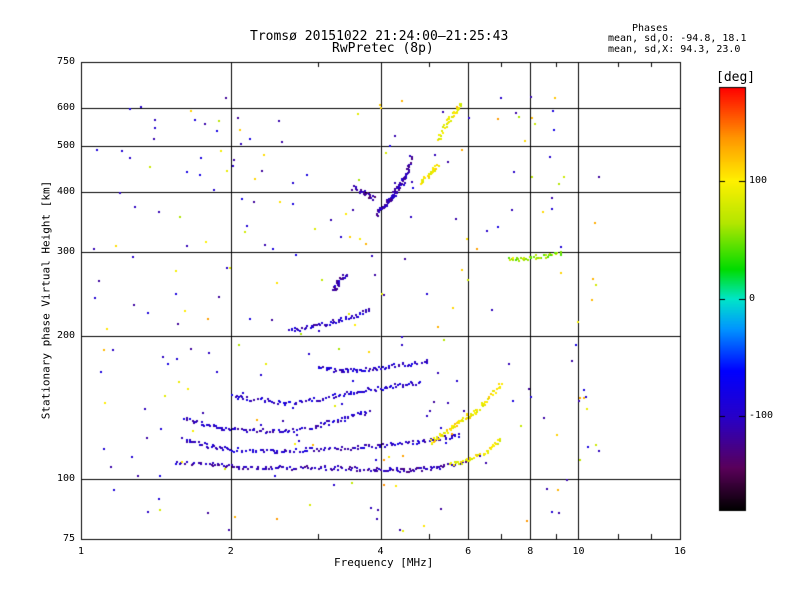 The width and height of the screenshot is (800, 600). What do you see at coordinates (674, 49) in the screenshot?
I see `phases-x-stats: mean, sd,X: 94.3, 23.0` at bounding box center [674, 49].